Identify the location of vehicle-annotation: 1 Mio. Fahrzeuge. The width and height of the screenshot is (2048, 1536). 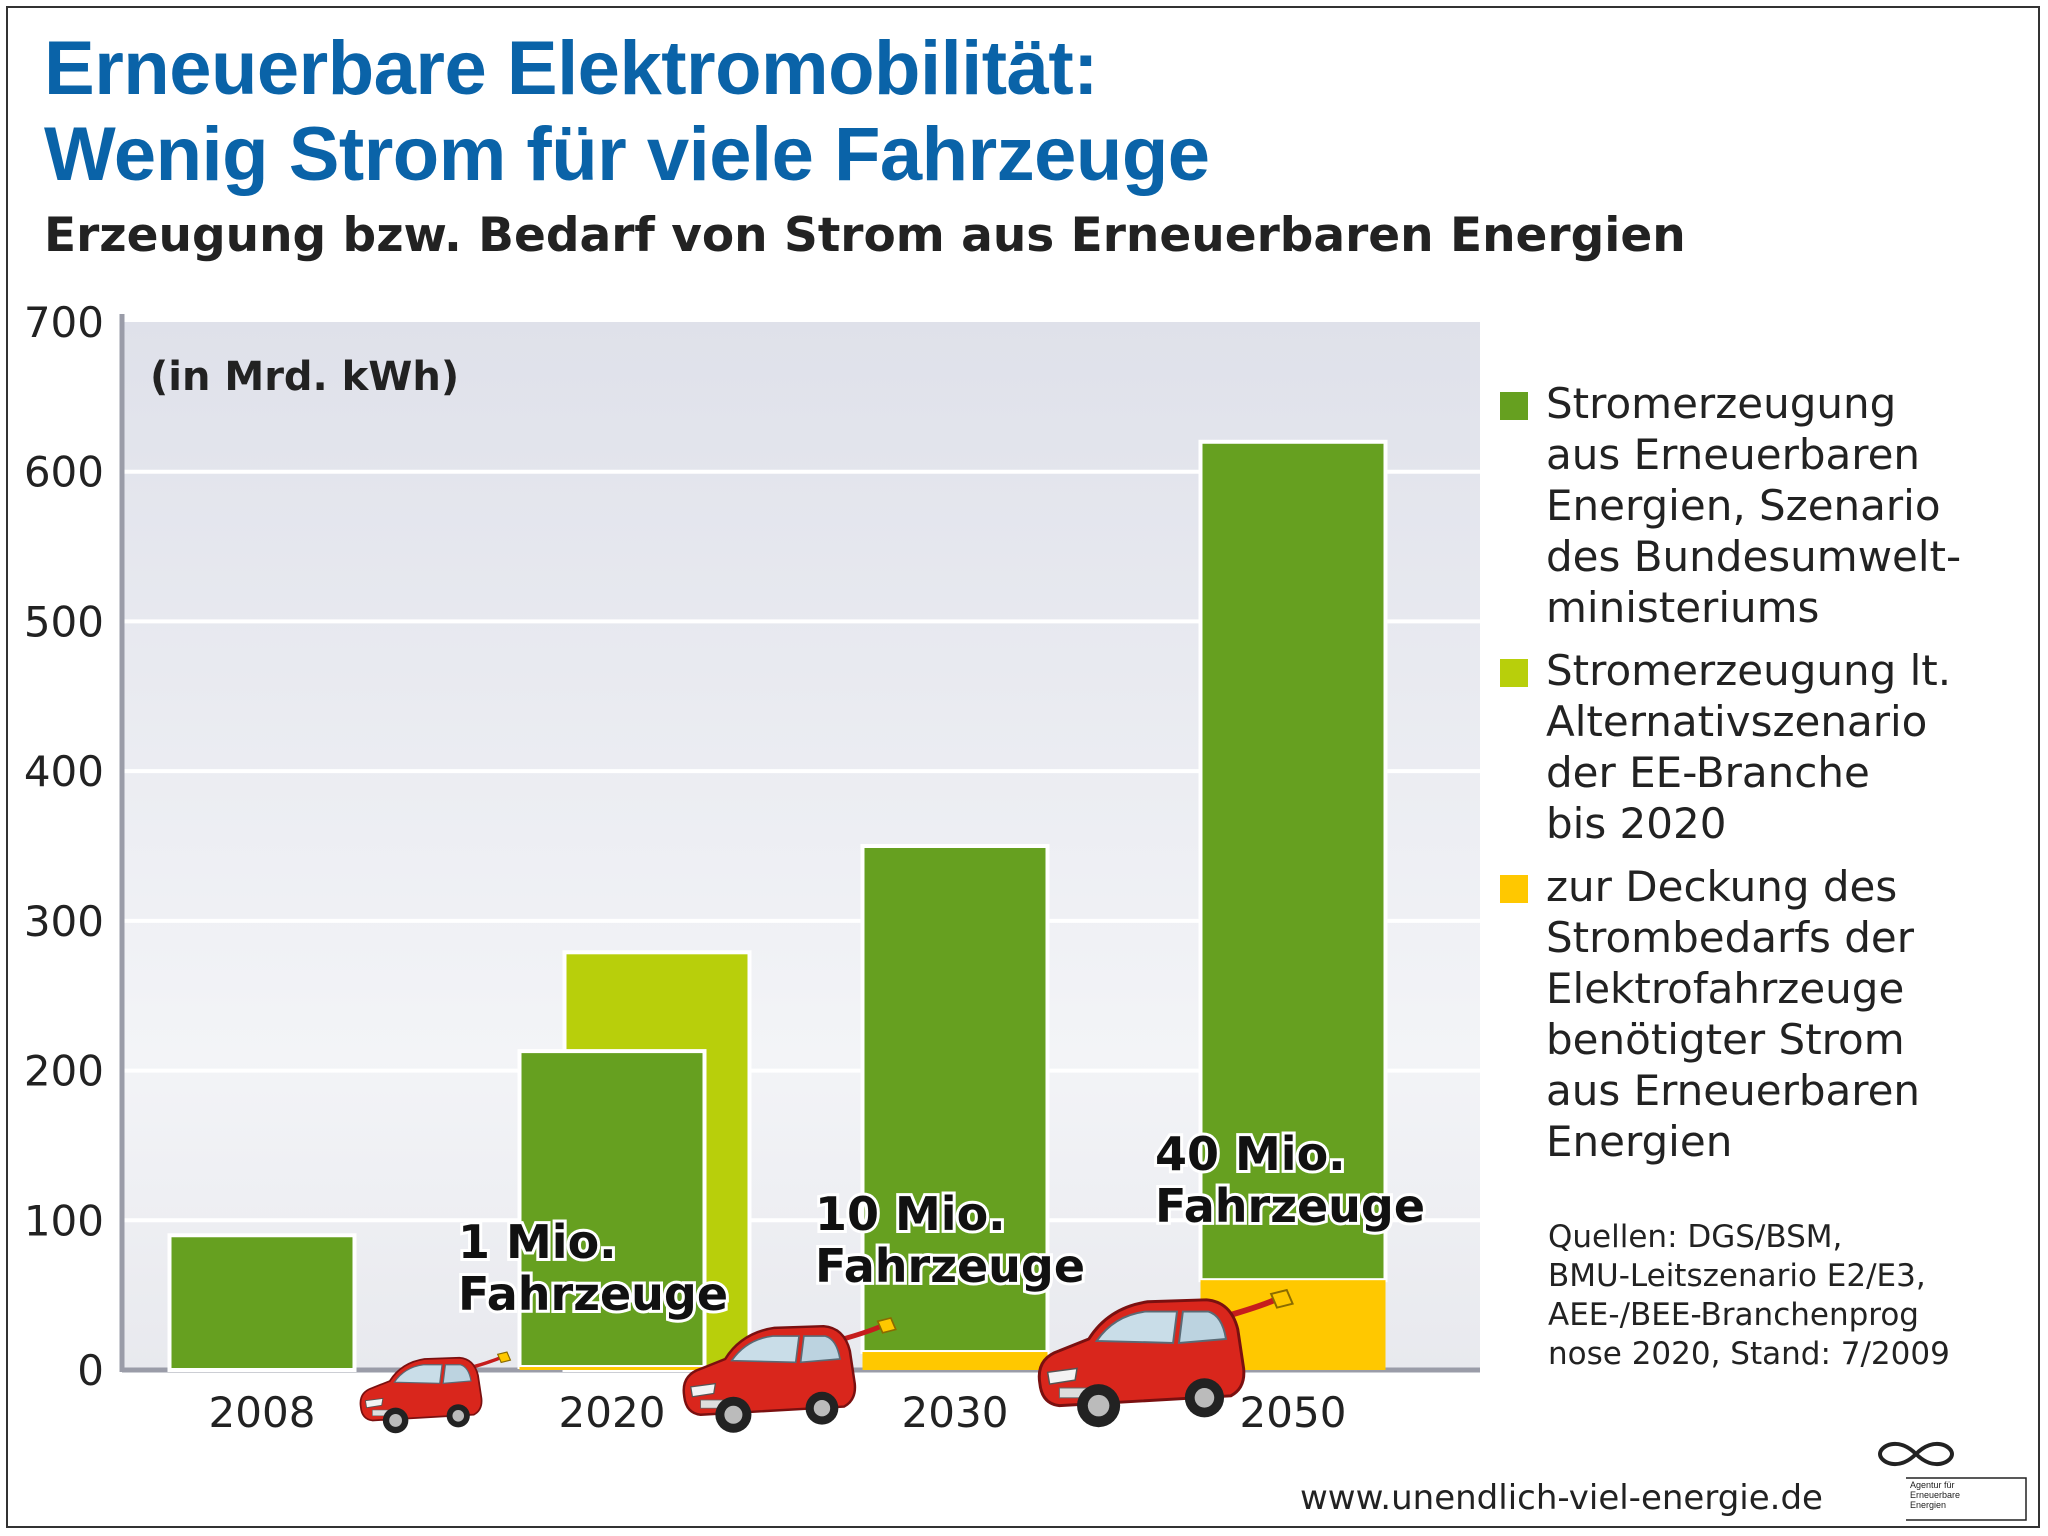
(593, 1268).